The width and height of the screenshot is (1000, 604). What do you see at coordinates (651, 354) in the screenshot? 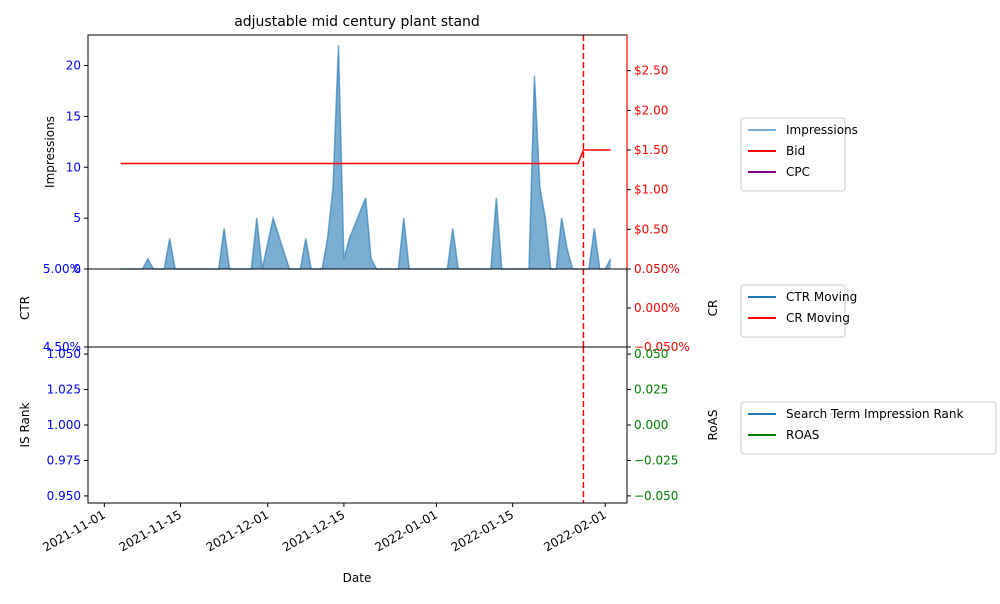
I see `right-tick-label: 0.050` at bounding box center [651, 354].